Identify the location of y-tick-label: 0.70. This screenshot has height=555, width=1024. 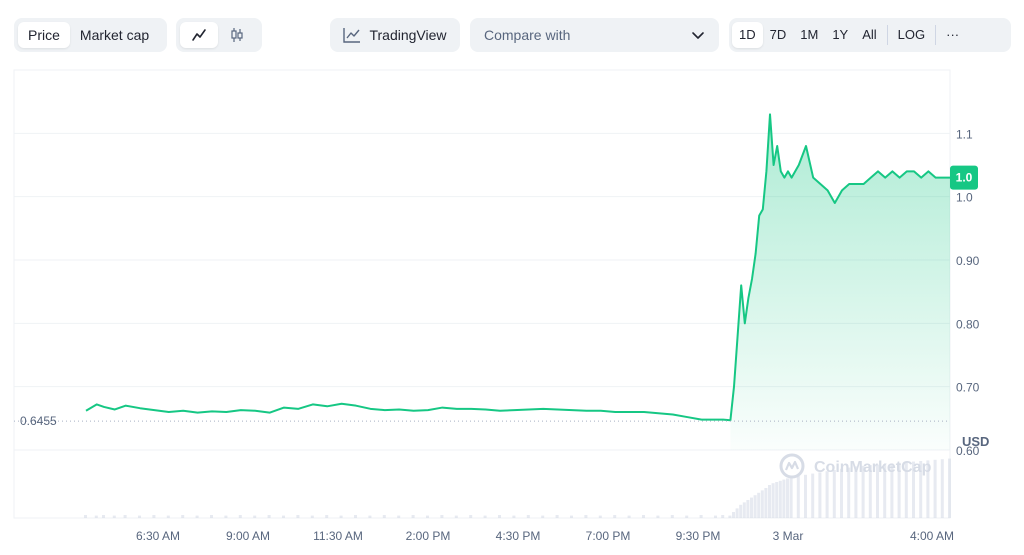
(968, 388).